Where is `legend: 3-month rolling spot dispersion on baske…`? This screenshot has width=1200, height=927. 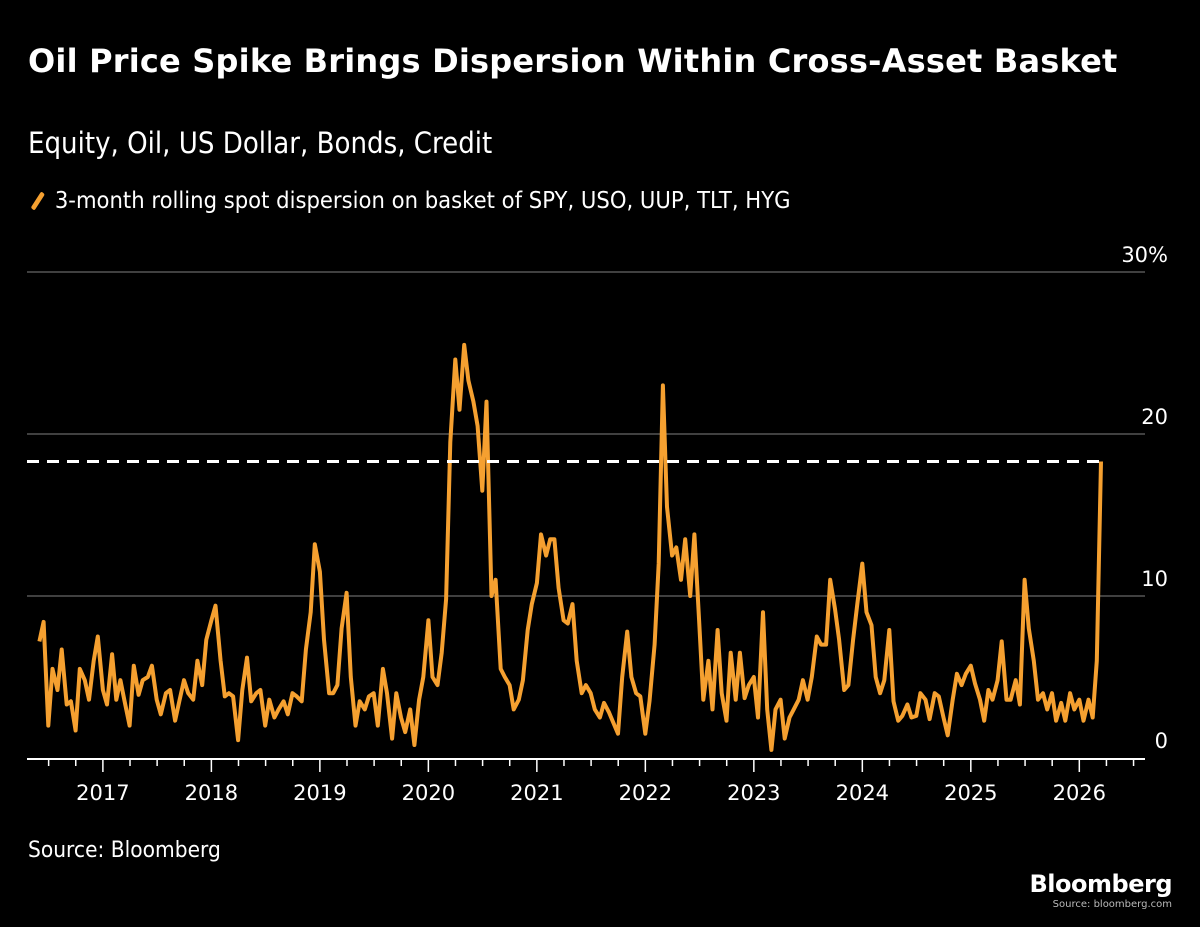
legend: 3-month rolling spot dispersion on baske… is located at coordinates (410, 201).